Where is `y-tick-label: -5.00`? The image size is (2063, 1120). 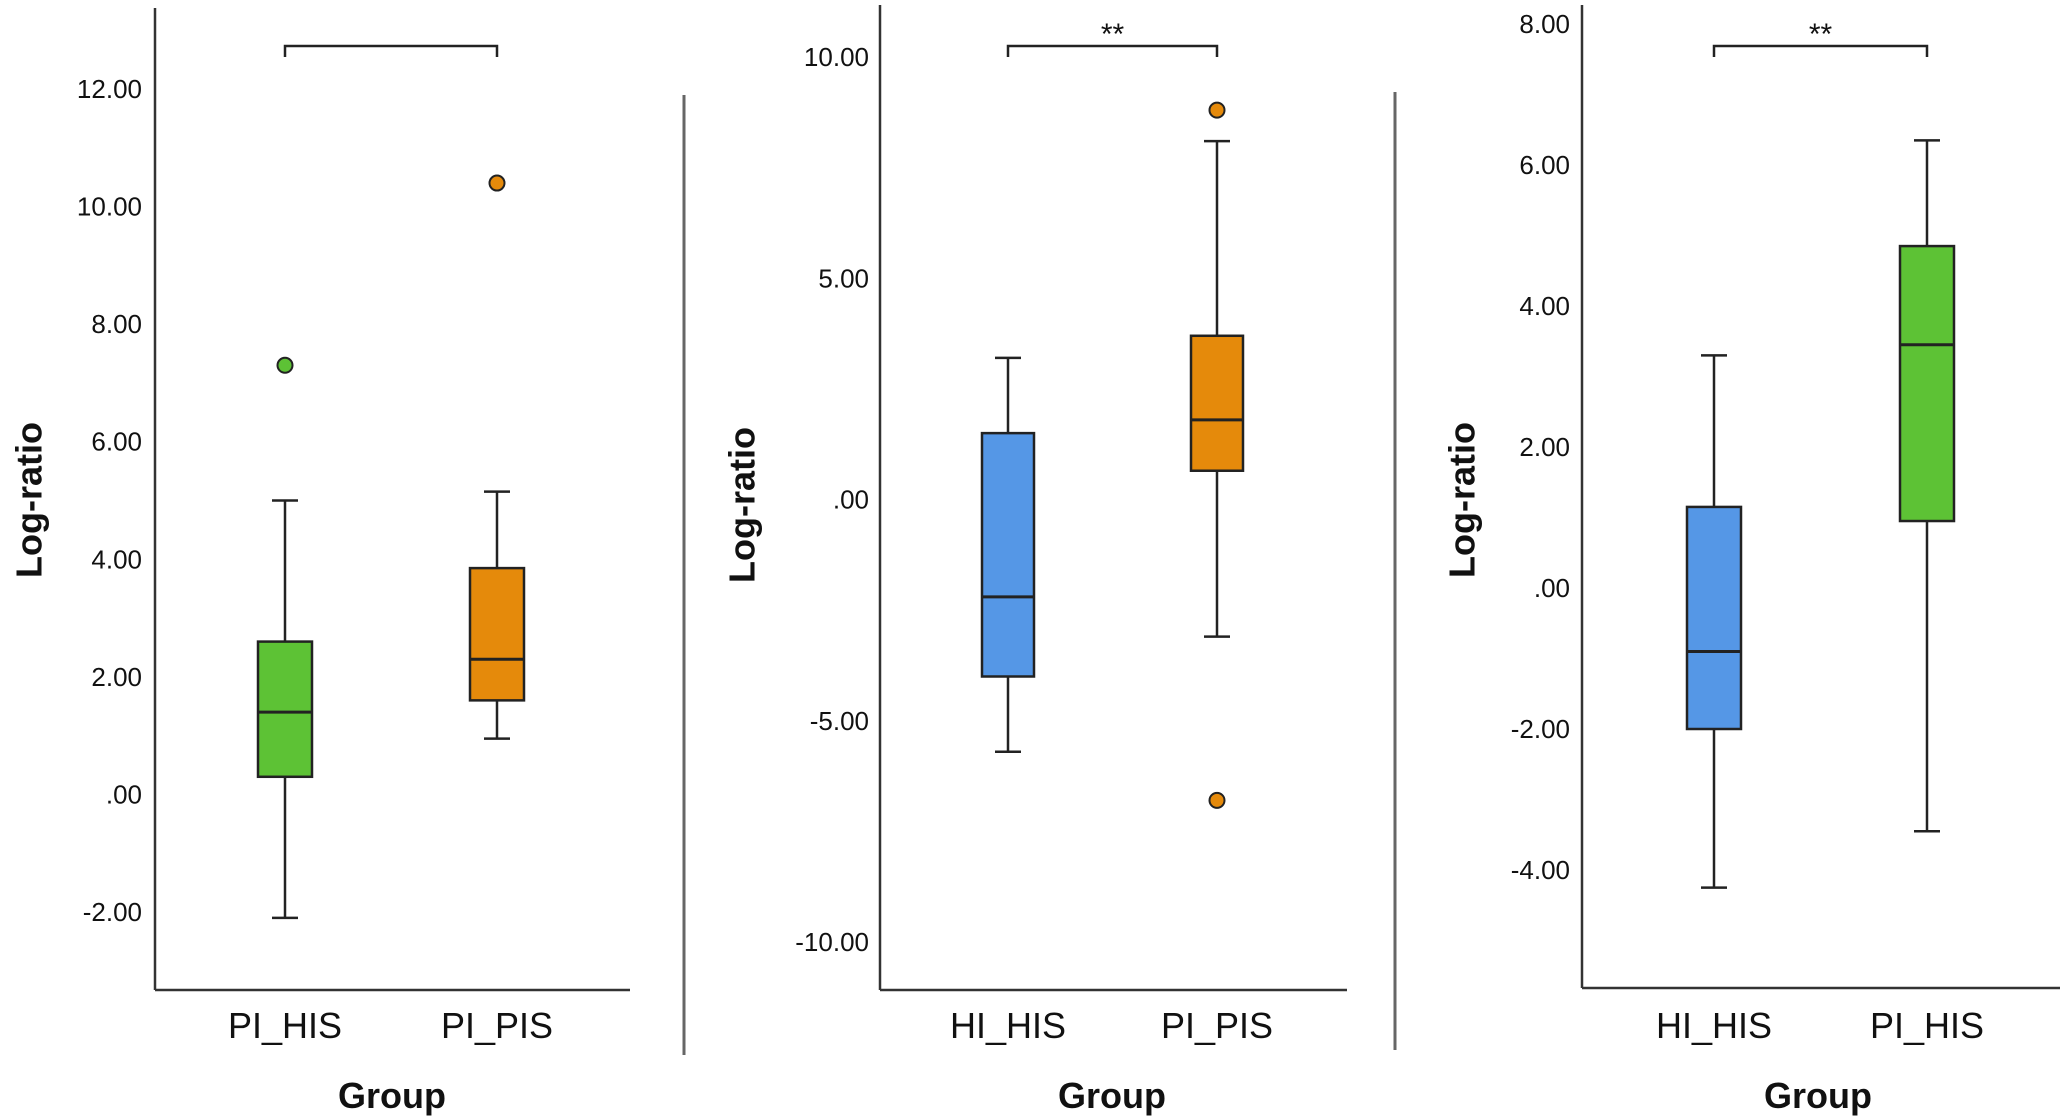
y-tick-label: -5.00 is located at coordinates (839, 721).